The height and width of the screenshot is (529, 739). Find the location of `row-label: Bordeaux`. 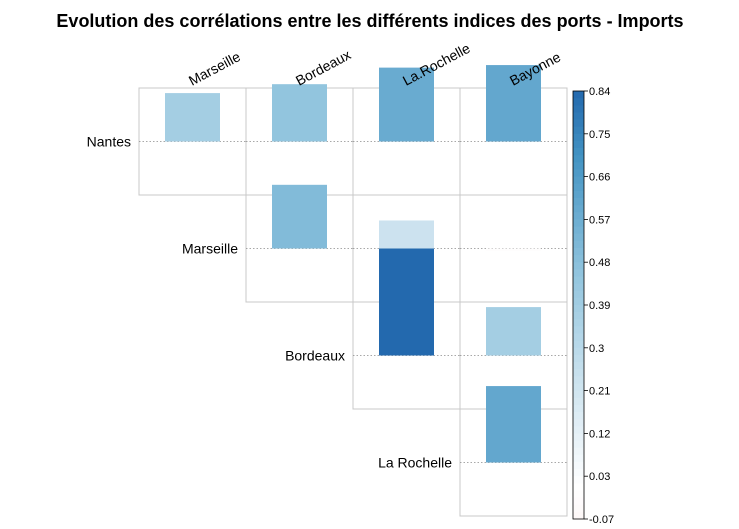

row-label: Bordeaux is located at coordinates (315, 356).